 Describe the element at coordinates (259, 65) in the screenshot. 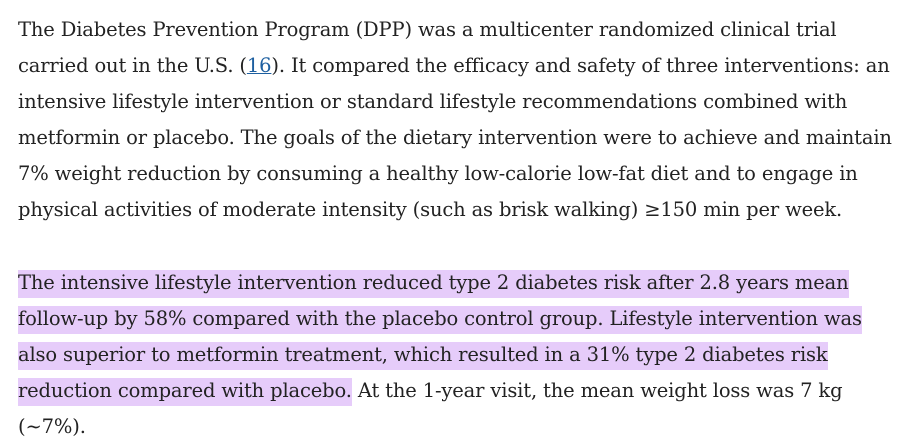

I see `reference-link-16: 16` at that location.